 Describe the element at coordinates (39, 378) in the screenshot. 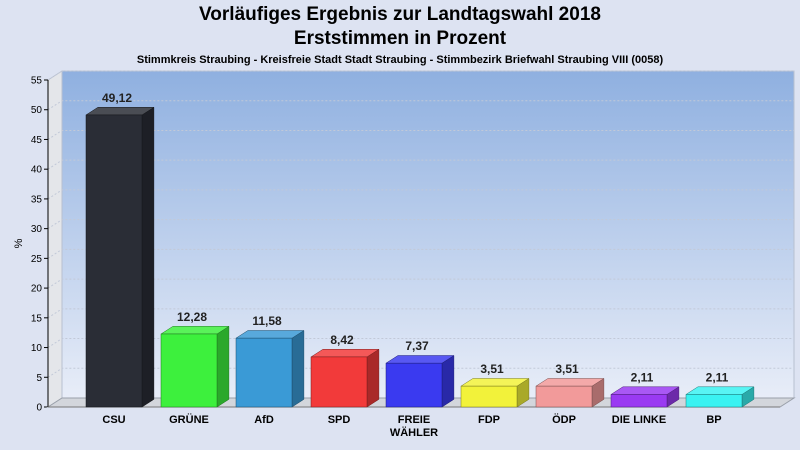

I see `y-tick-label: 5` at that location.